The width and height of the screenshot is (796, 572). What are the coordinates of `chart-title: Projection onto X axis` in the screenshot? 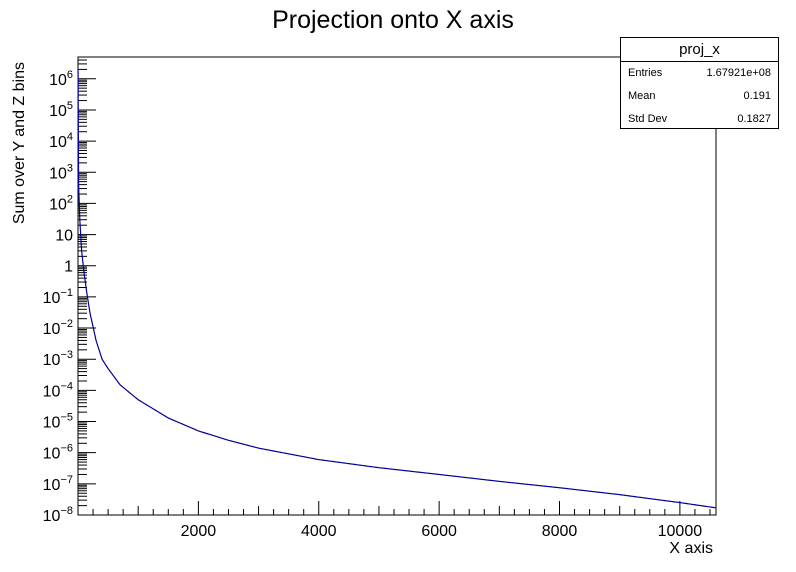 It's located at (393, 20).